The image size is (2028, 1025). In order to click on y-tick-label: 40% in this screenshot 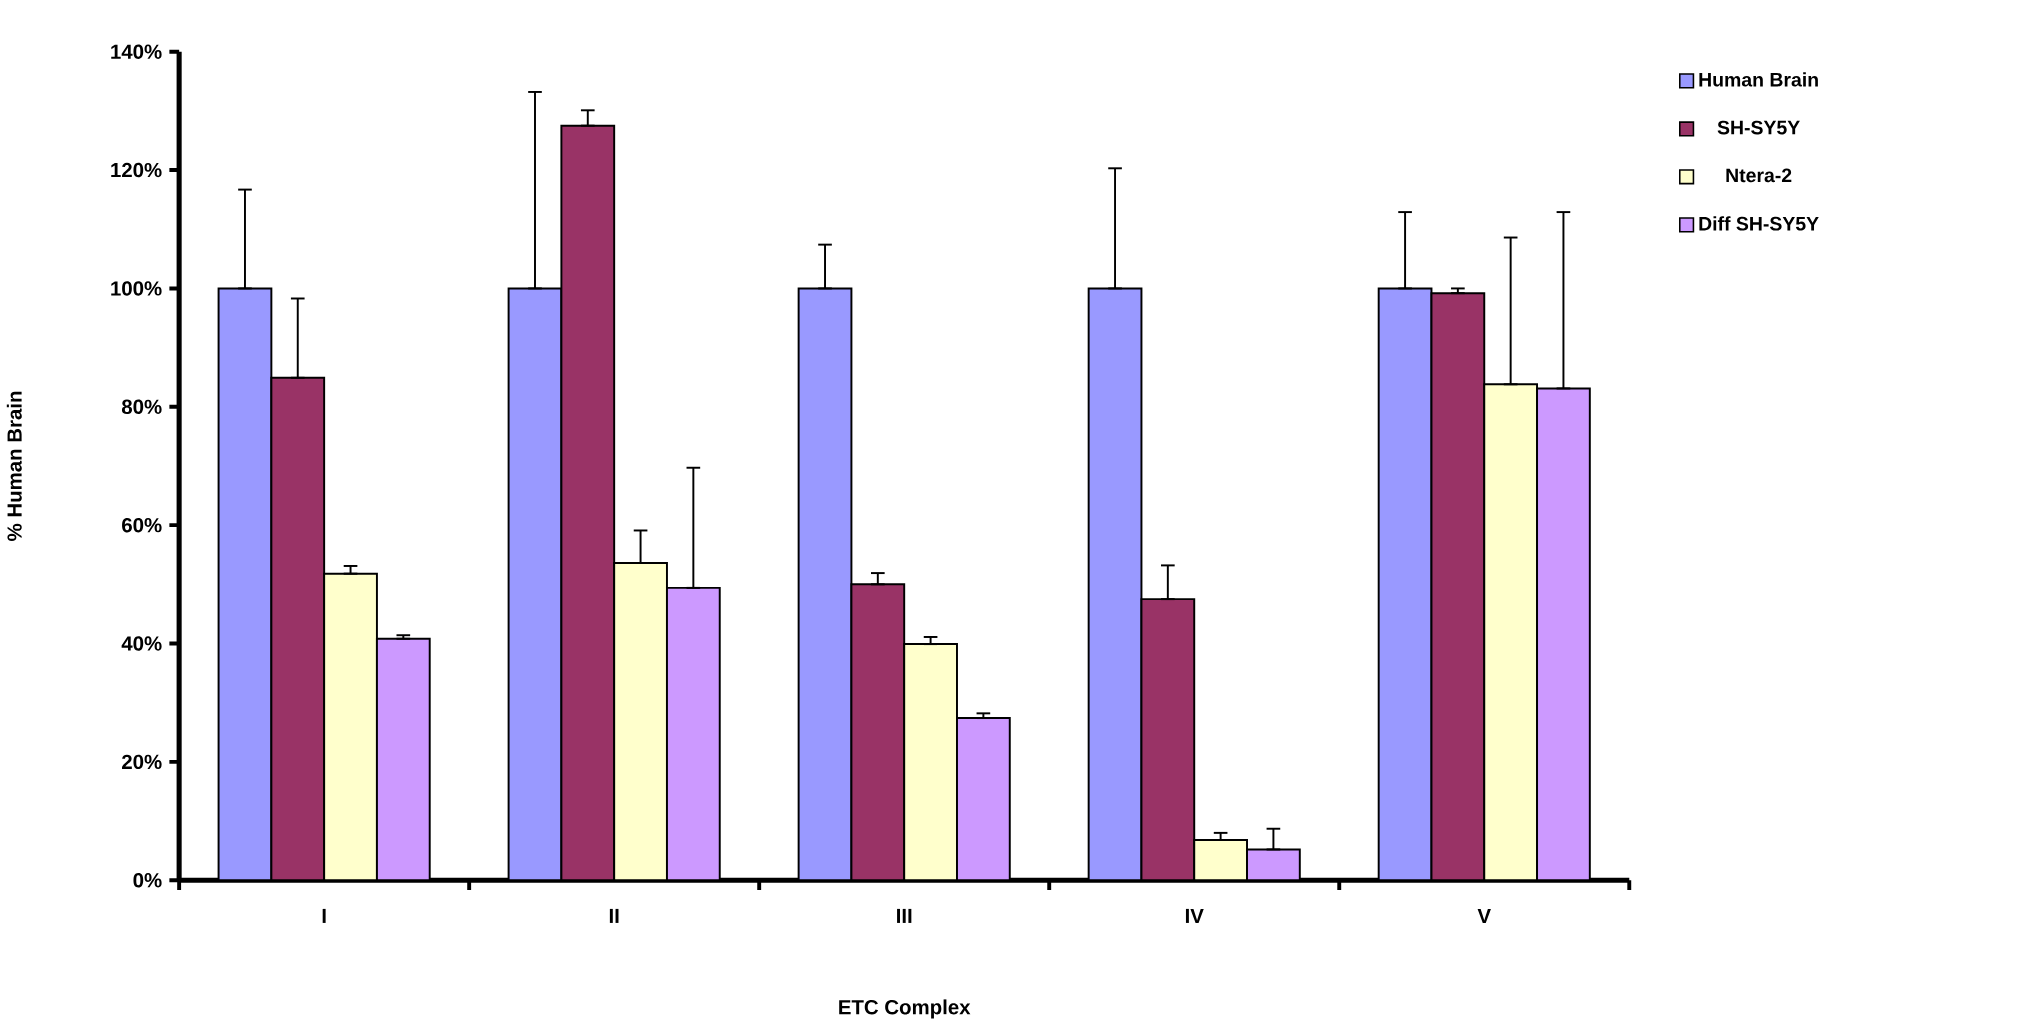, I will do `click(141, 643)`.